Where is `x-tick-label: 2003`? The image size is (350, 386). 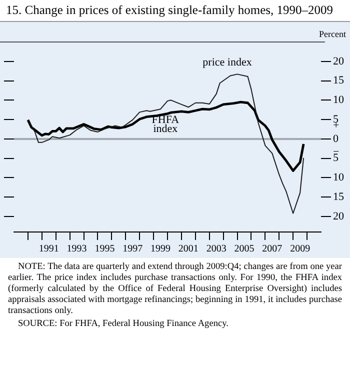
x-tick-label: 2003 is located at coordinates (216, 249).